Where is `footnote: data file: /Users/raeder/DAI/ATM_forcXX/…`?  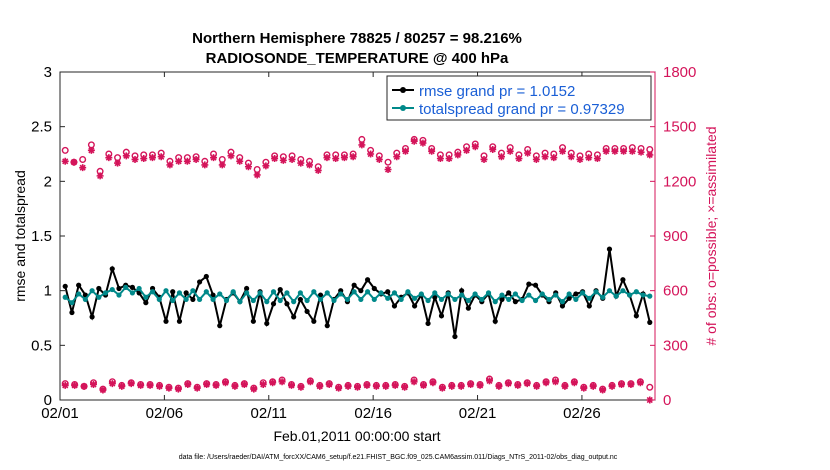
footnote: data file: /Users/raeder/DAI/ATM_forcXX/… is located at coordinates (398, 457).